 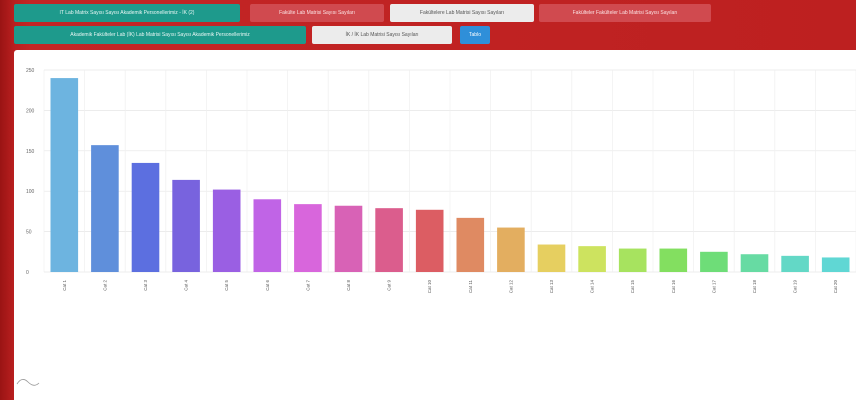 I want to click on x-tick-label: Cat 8, so click(x=348, y=285).